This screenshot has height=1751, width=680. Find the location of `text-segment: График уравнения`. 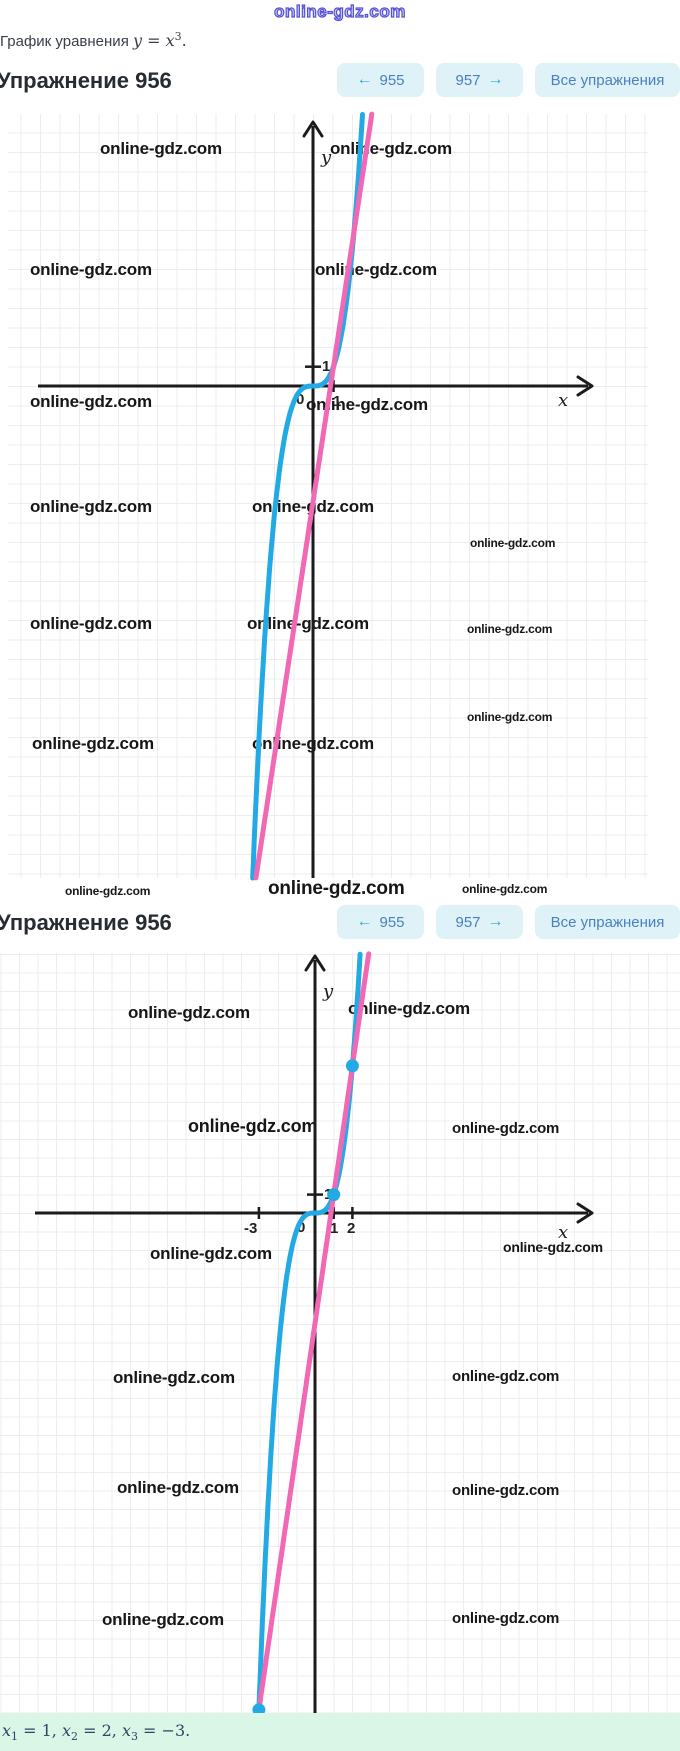

text-segment: График уравнения is located at coordinates (66, 41).